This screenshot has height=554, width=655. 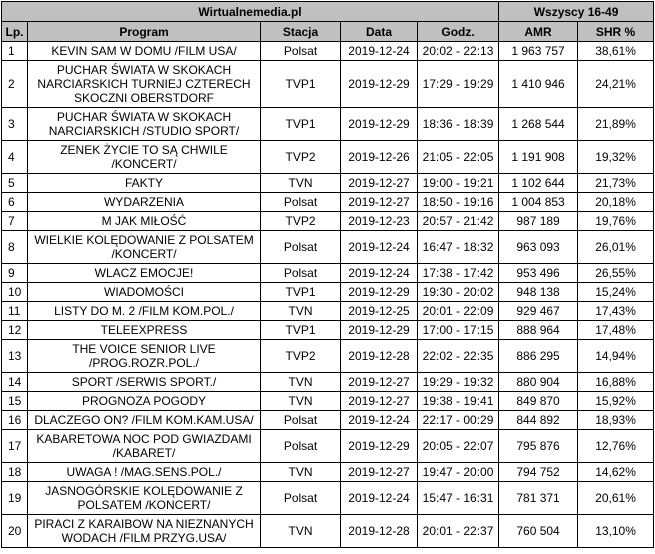 What do you see at coordinates (14, 51) in the screenshot?
I see `cell-lp: 1` at bounding box center [14, 51].